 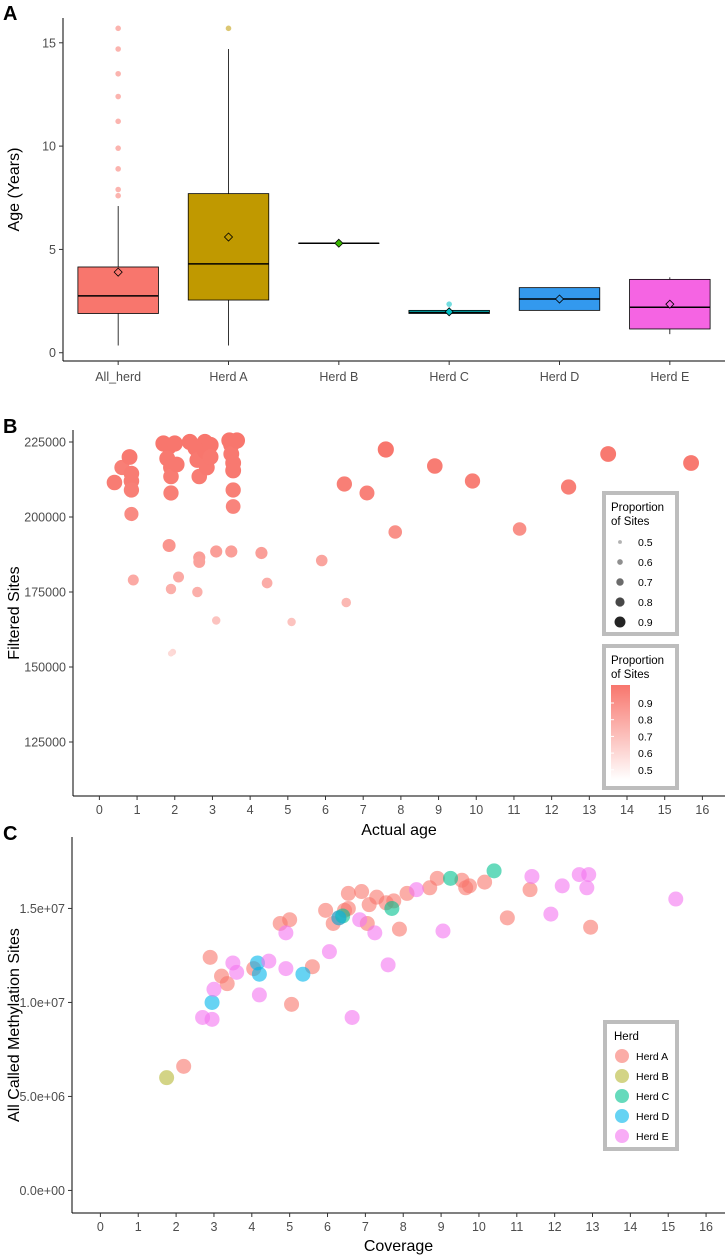 I want to click on box-herd-a, so click(x=228, y=247).